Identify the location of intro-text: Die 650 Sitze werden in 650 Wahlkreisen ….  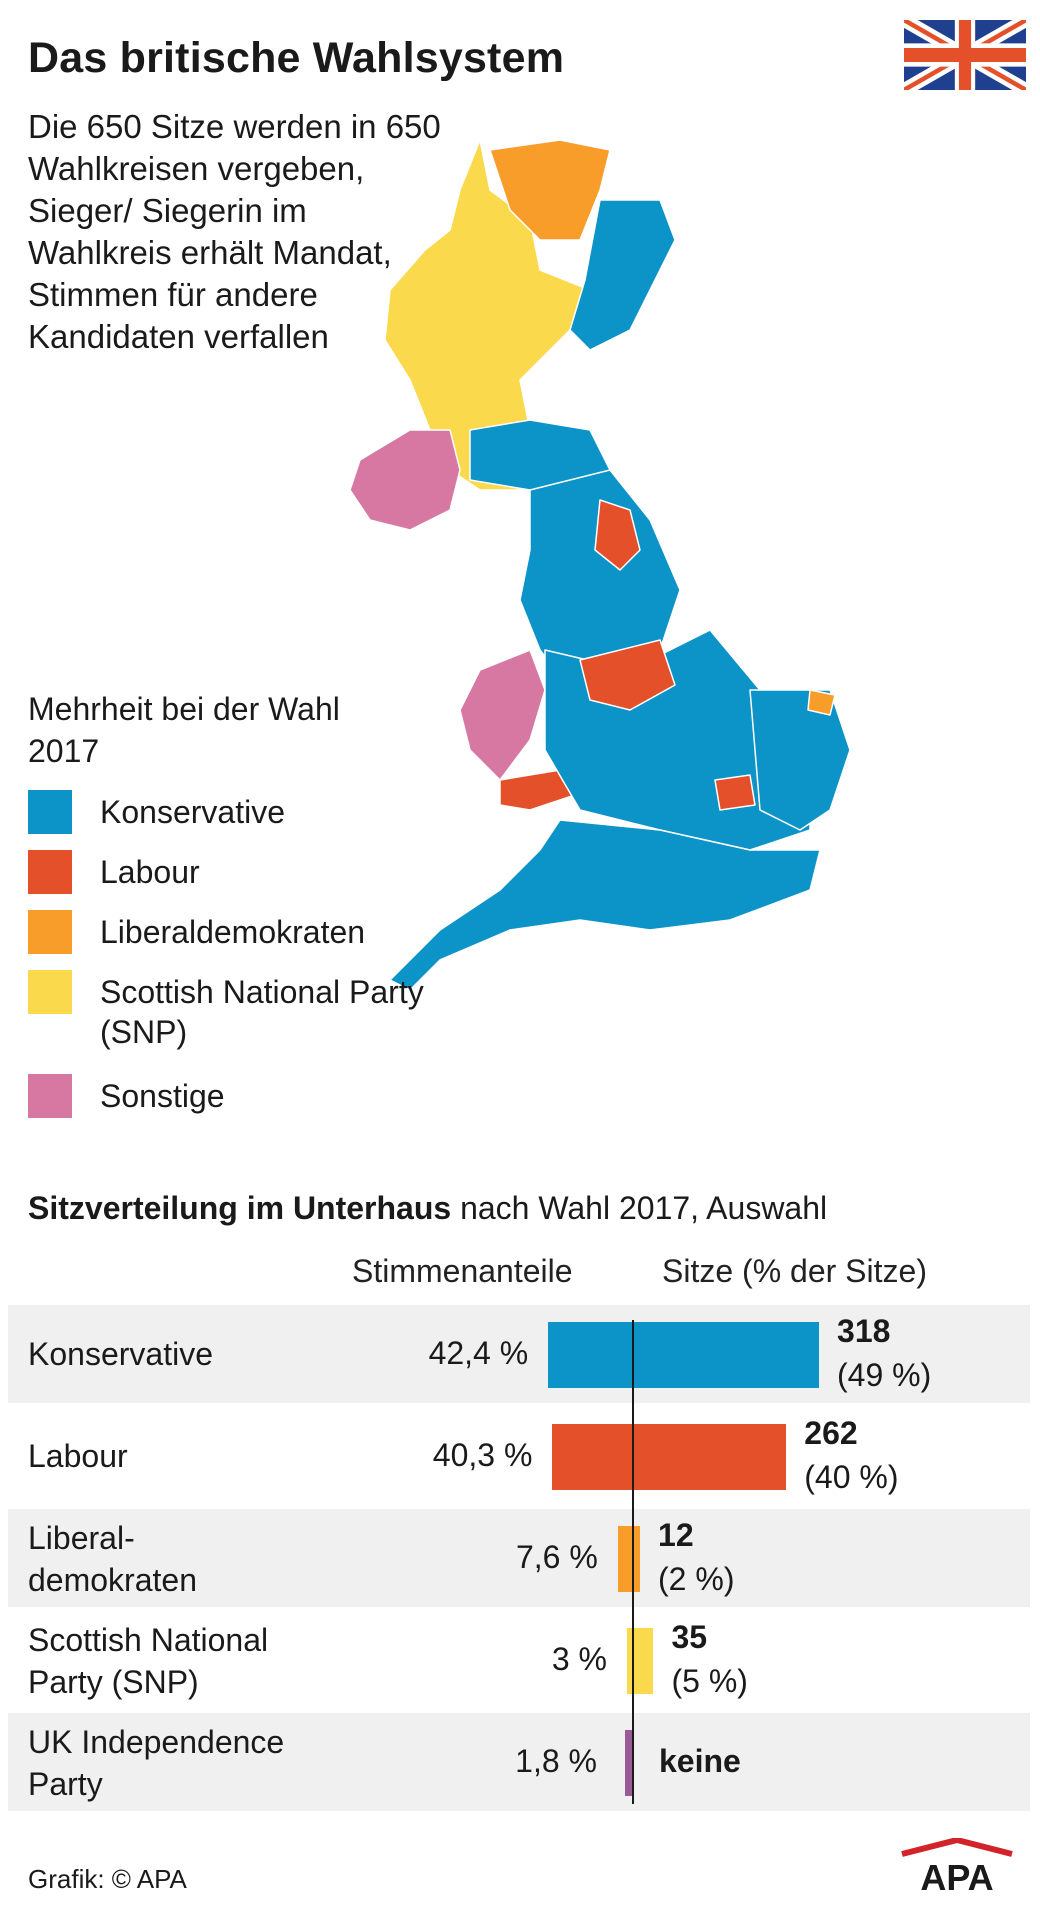
(234, 231).